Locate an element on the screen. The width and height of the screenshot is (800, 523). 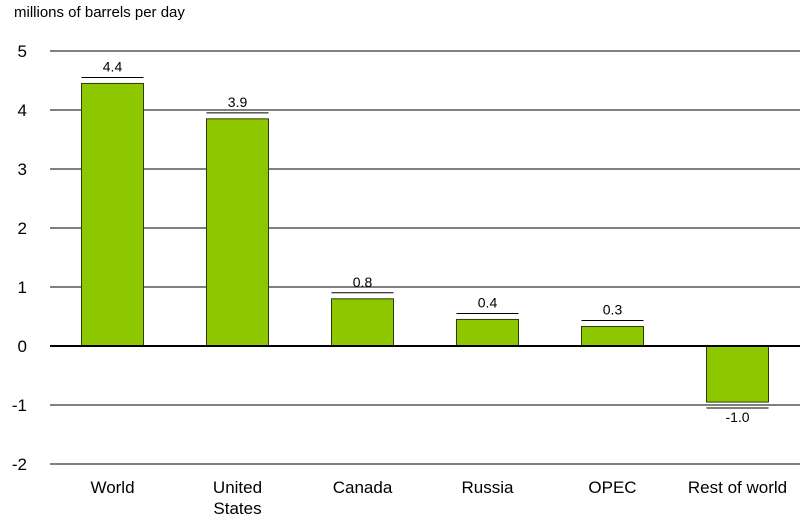
y-tick-label: -2 is located at coordinates (19, 464).